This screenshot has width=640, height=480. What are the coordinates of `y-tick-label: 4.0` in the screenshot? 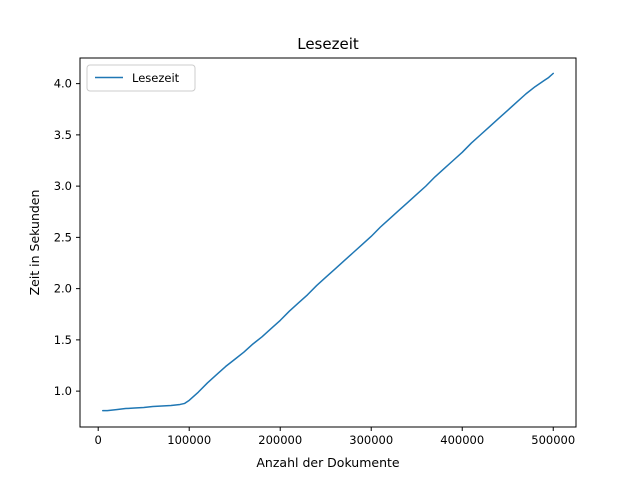 It's located at (63, 84).